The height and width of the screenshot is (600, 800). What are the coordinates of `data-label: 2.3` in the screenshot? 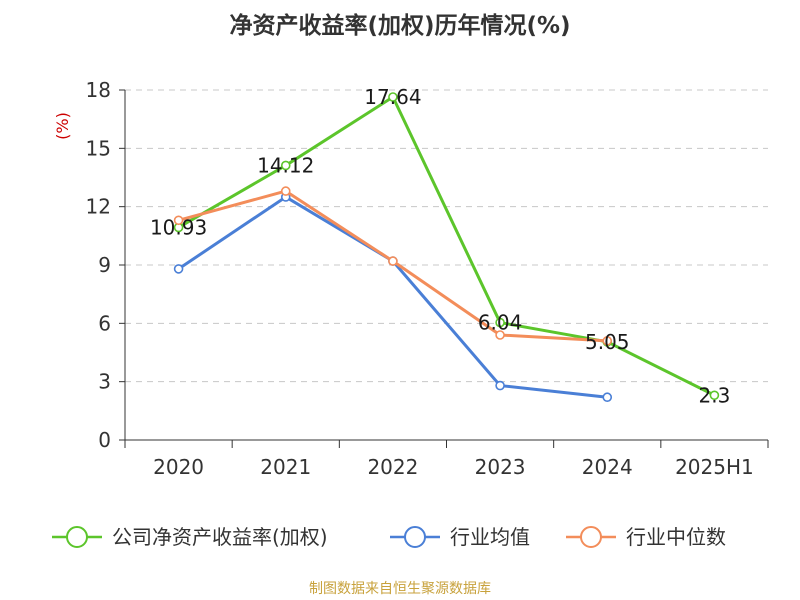 It's located at (715, 395).